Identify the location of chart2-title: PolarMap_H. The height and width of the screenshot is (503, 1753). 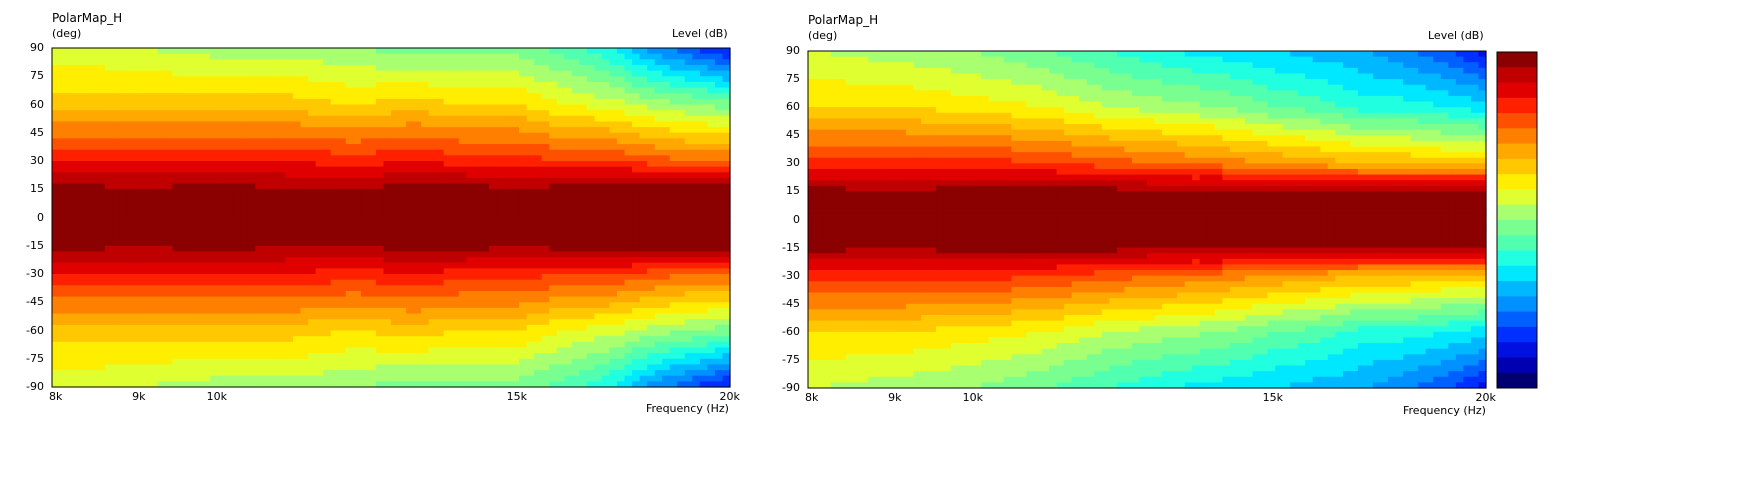
(843, 20).